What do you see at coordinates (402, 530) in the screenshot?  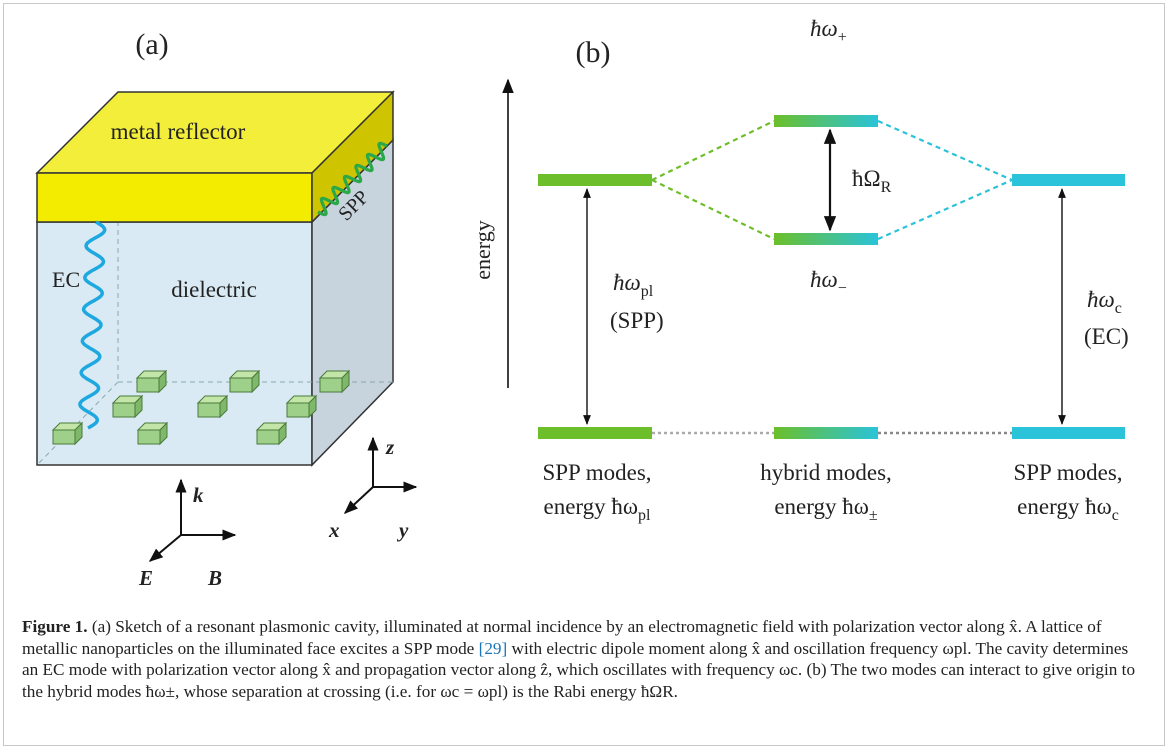 I see `y-axis-label: y` at bounding box center [402, 530].